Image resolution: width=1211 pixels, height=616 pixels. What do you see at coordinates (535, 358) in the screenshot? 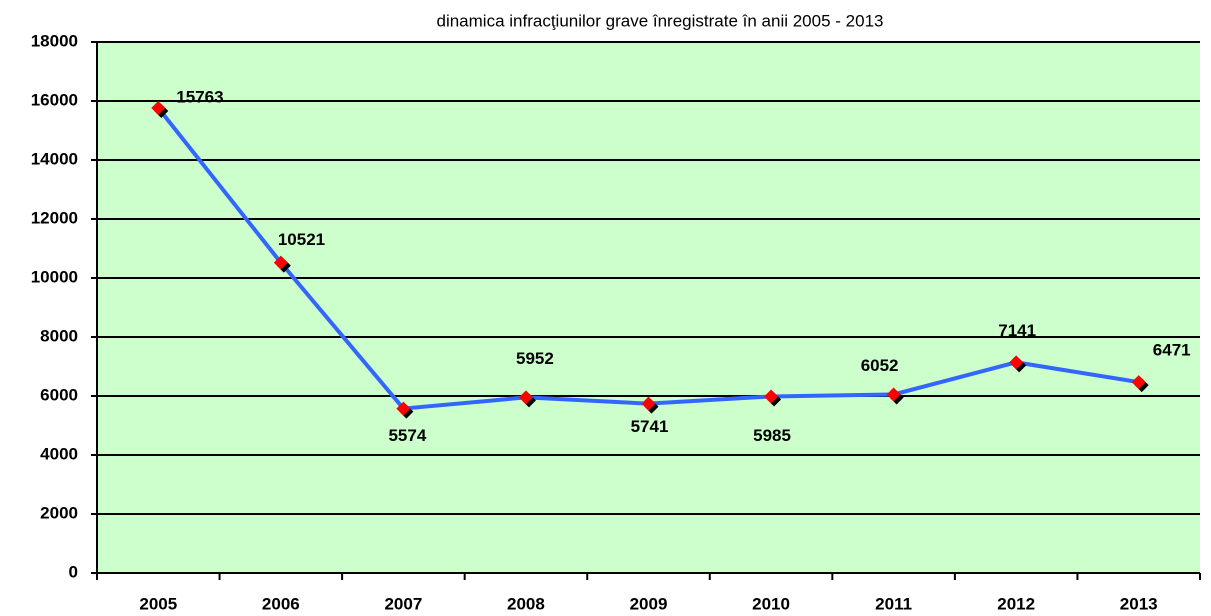
I see `data-label: 5952` at bounding box center [535, 358].